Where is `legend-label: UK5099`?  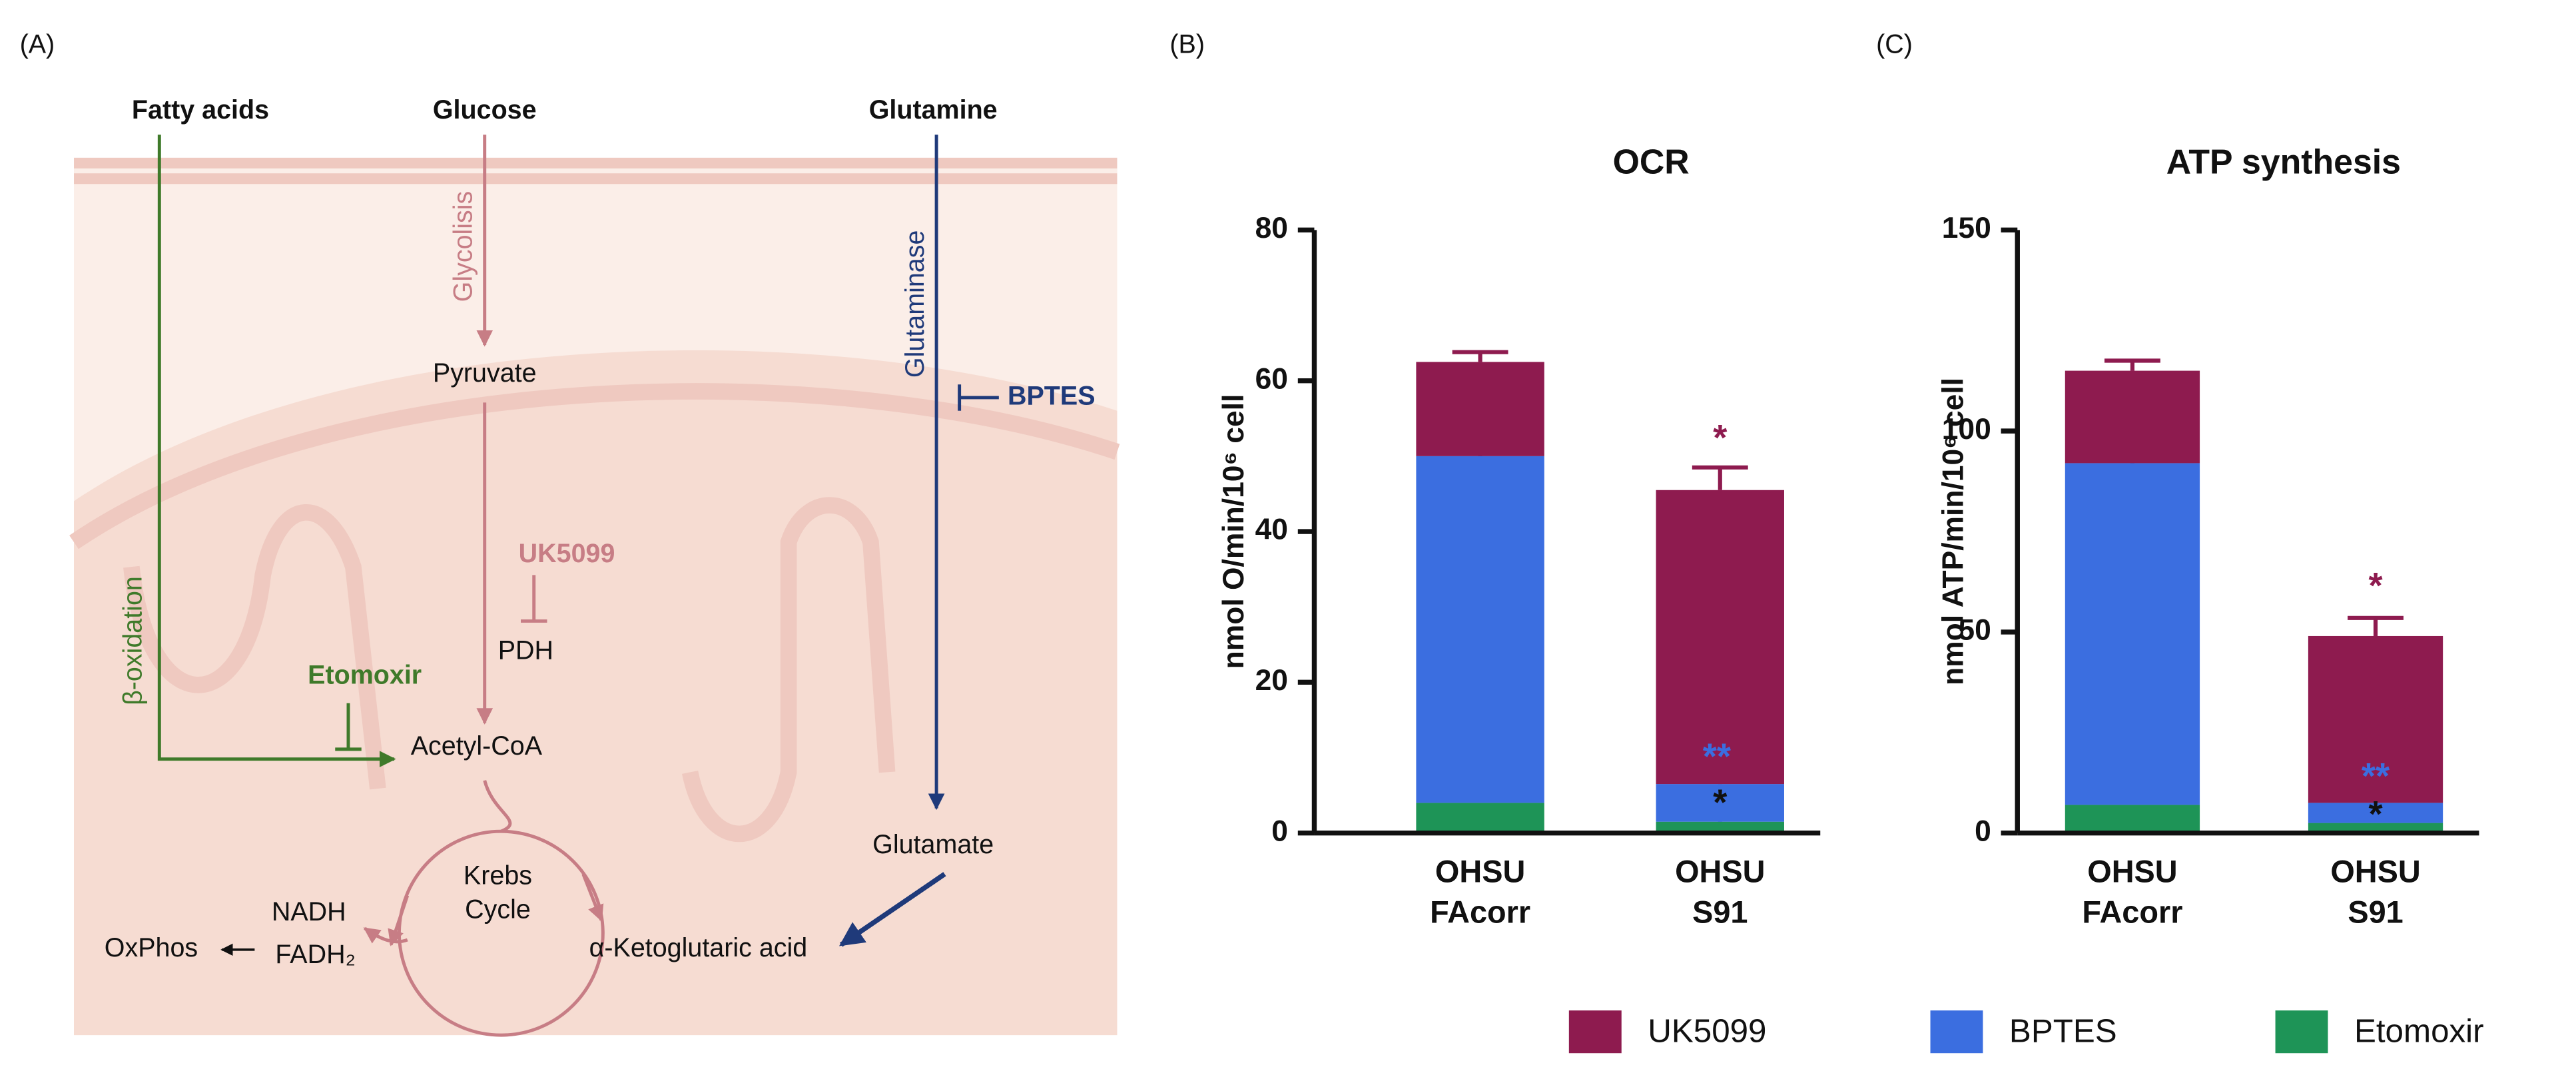 legend-label: UK5099 is located at coordinates (1707, 1031).